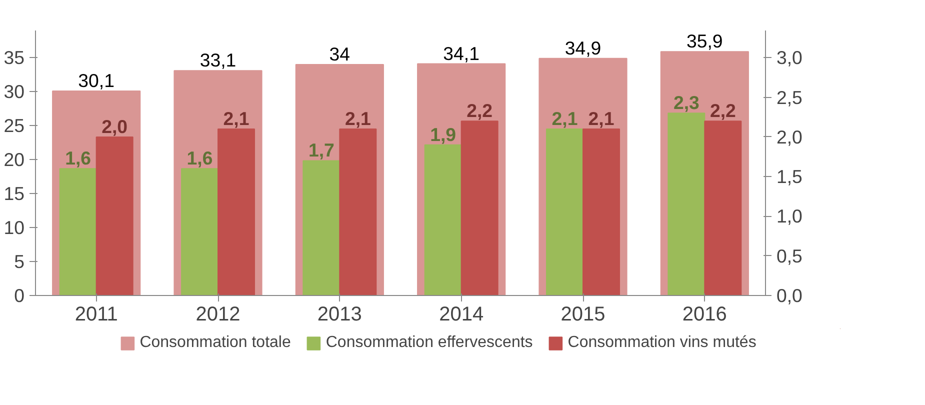 The height and width of the screenshot is (405, 925). I want to click on x-tick-label: 2013, so click(339, 315).